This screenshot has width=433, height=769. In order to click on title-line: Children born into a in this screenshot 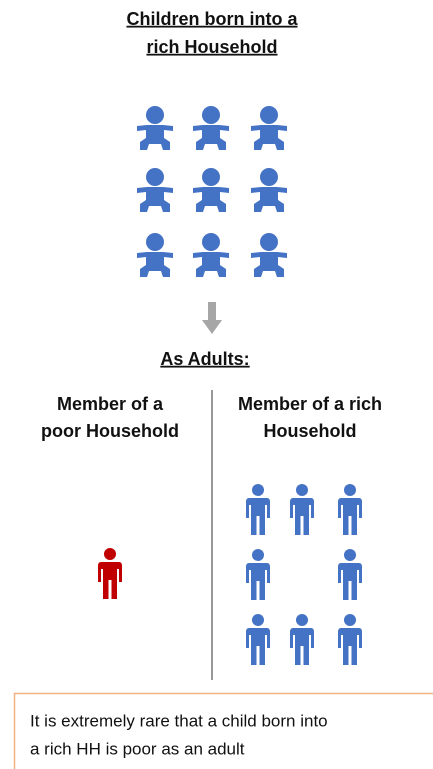, I will do `click(213, 19)`.